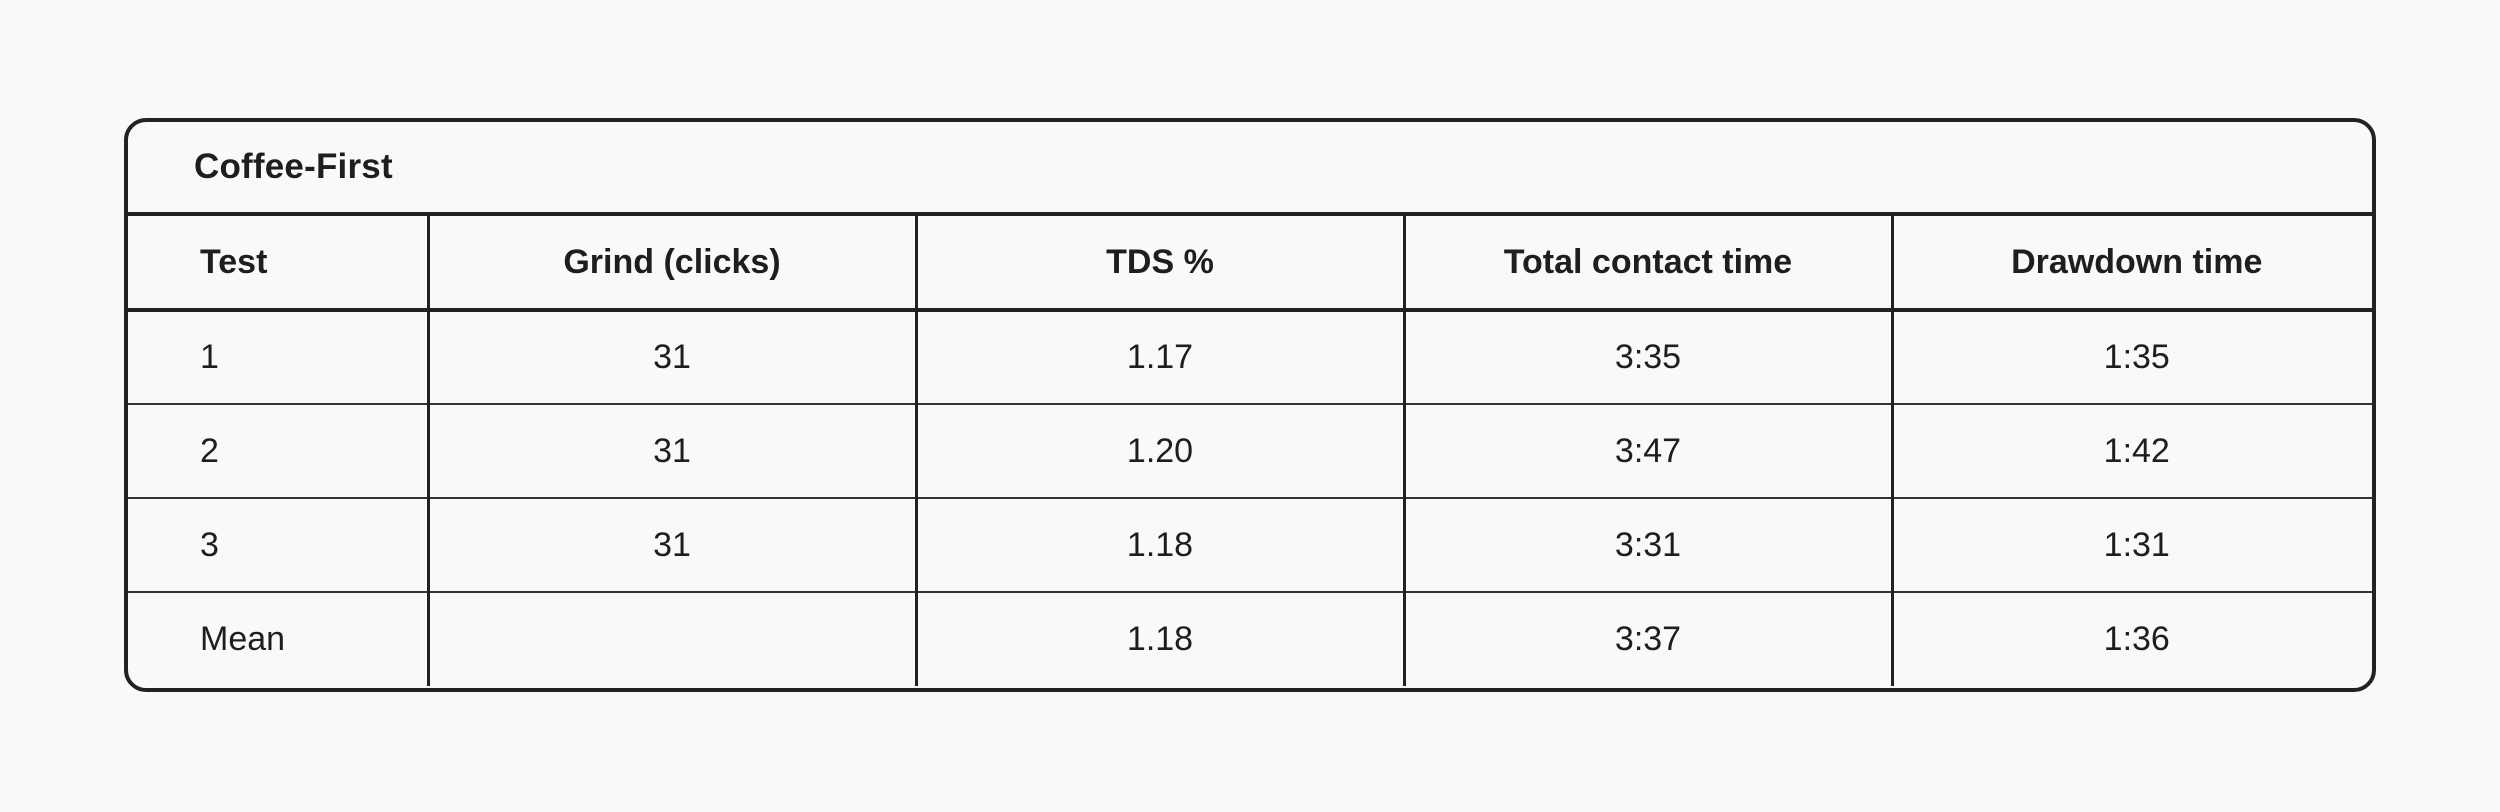 Image resolution: width=2500 pixels, height=812 pixels. Describe the element at coordinates (279, 264) in the screenshot. I see `header-test: Test` at that location.